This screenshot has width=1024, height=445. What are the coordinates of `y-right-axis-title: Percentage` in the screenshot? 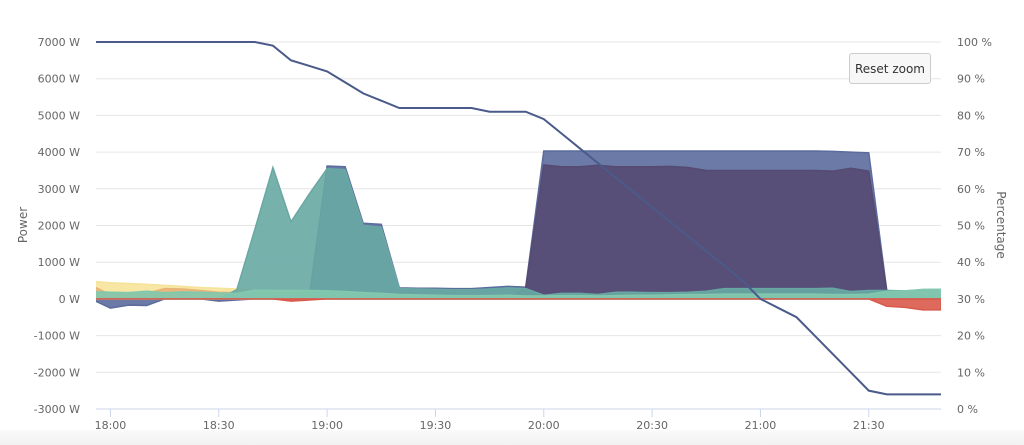 It's located at (1001, 225).